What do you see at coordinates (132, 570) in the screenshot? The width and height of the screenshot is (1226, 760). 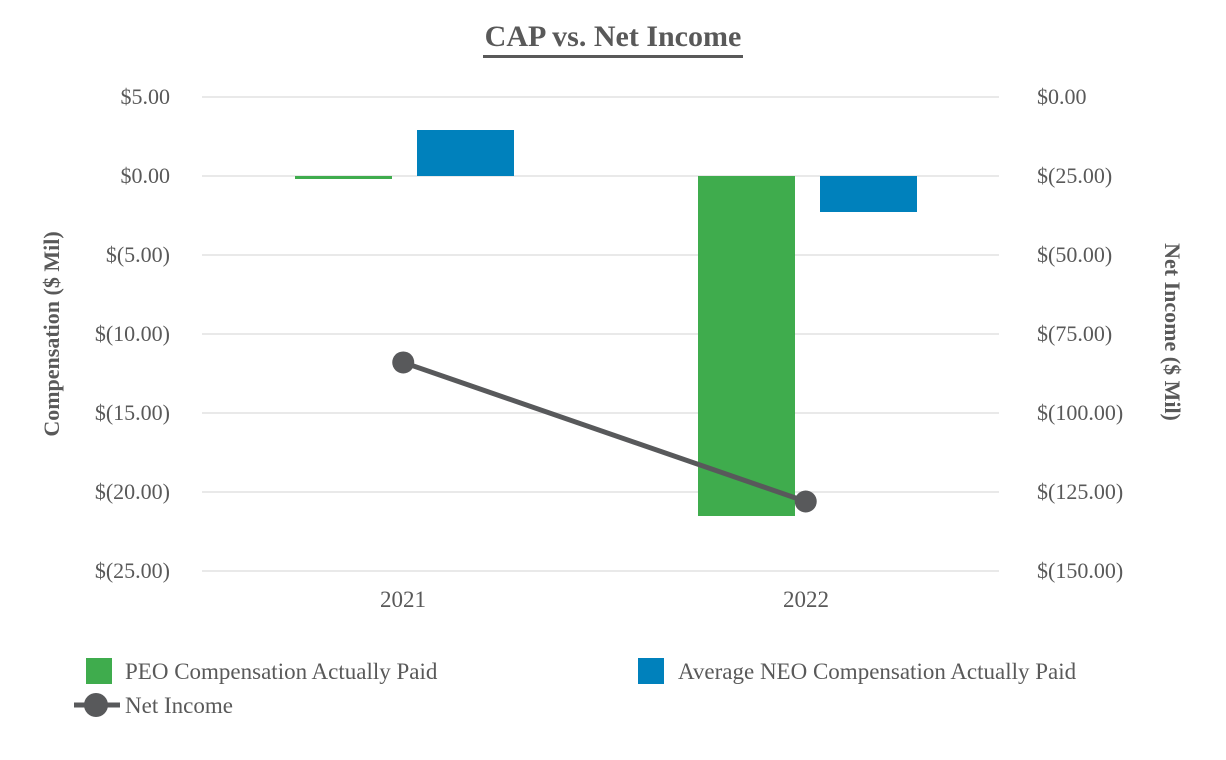 I see `left-axis-tick-label: $(25.00)` at bounding box center [132, 570].